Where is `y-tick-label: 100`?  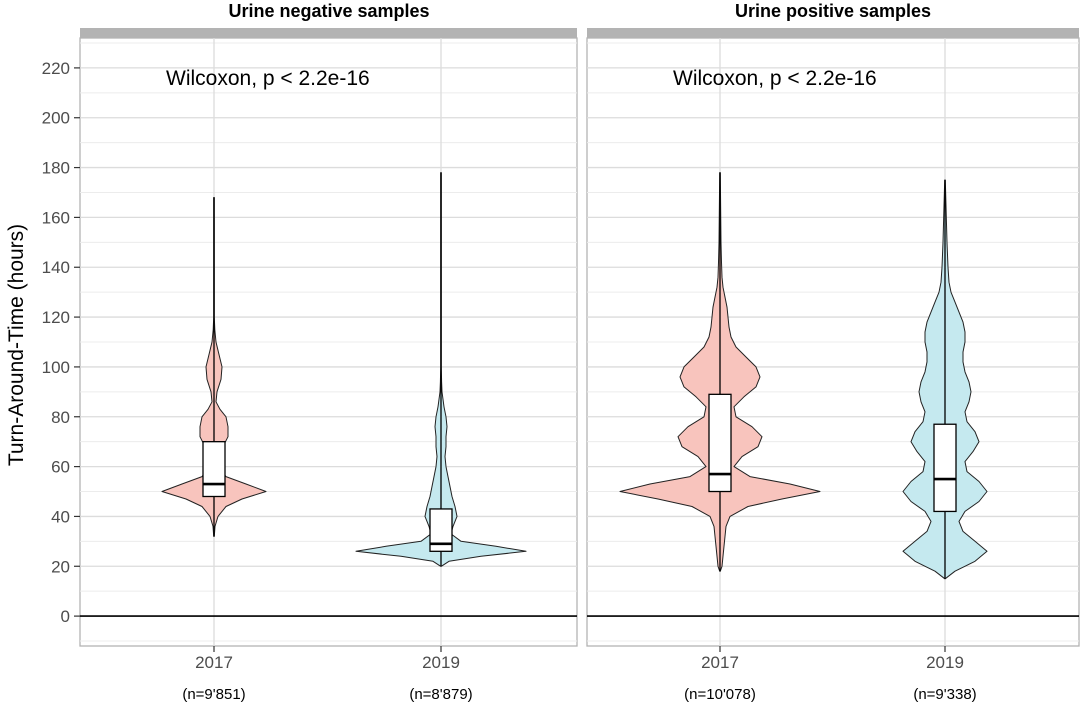
y-tick-label: 100 is located at coordinates (56, 367).